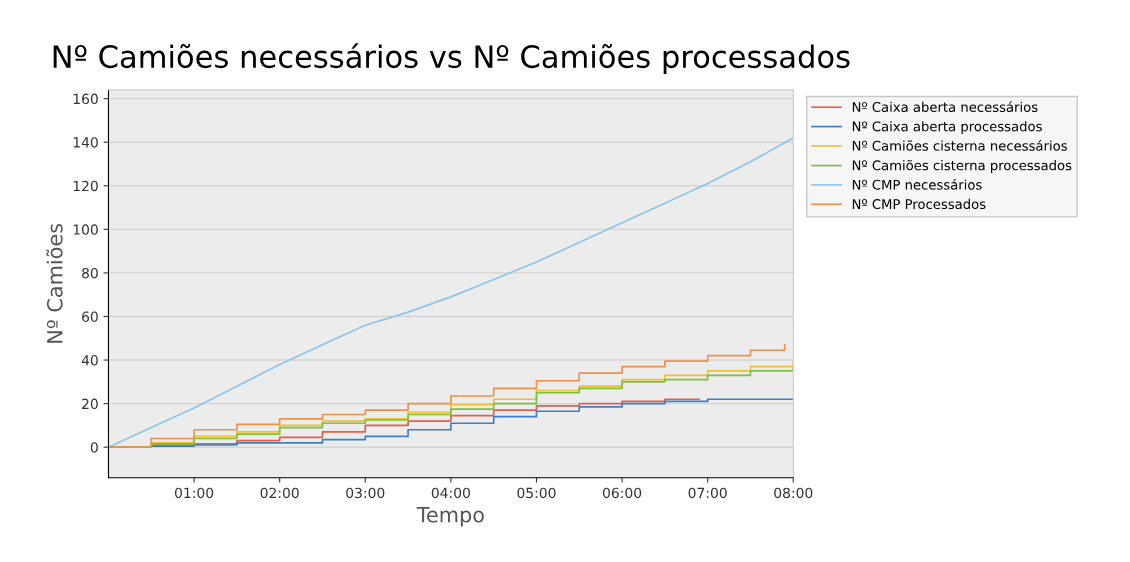  Describe the element at coordinates (450, 493) in the screenshot. I see `x-tick-label: 04:00` at that location.